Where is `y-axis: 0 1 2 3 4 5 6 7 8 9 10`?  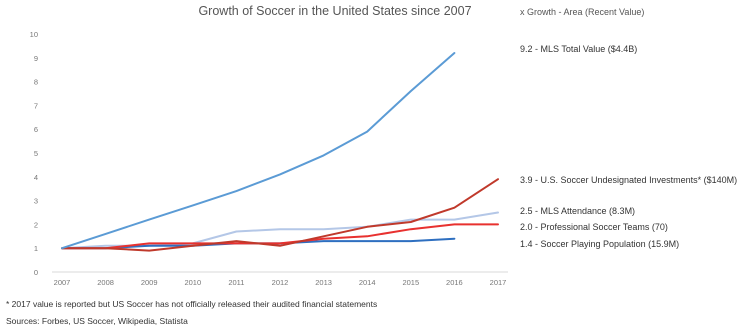 y-axis: 0 1 2 3 4 5 6 7 8 9 10 is located at coordinates (34, 153).